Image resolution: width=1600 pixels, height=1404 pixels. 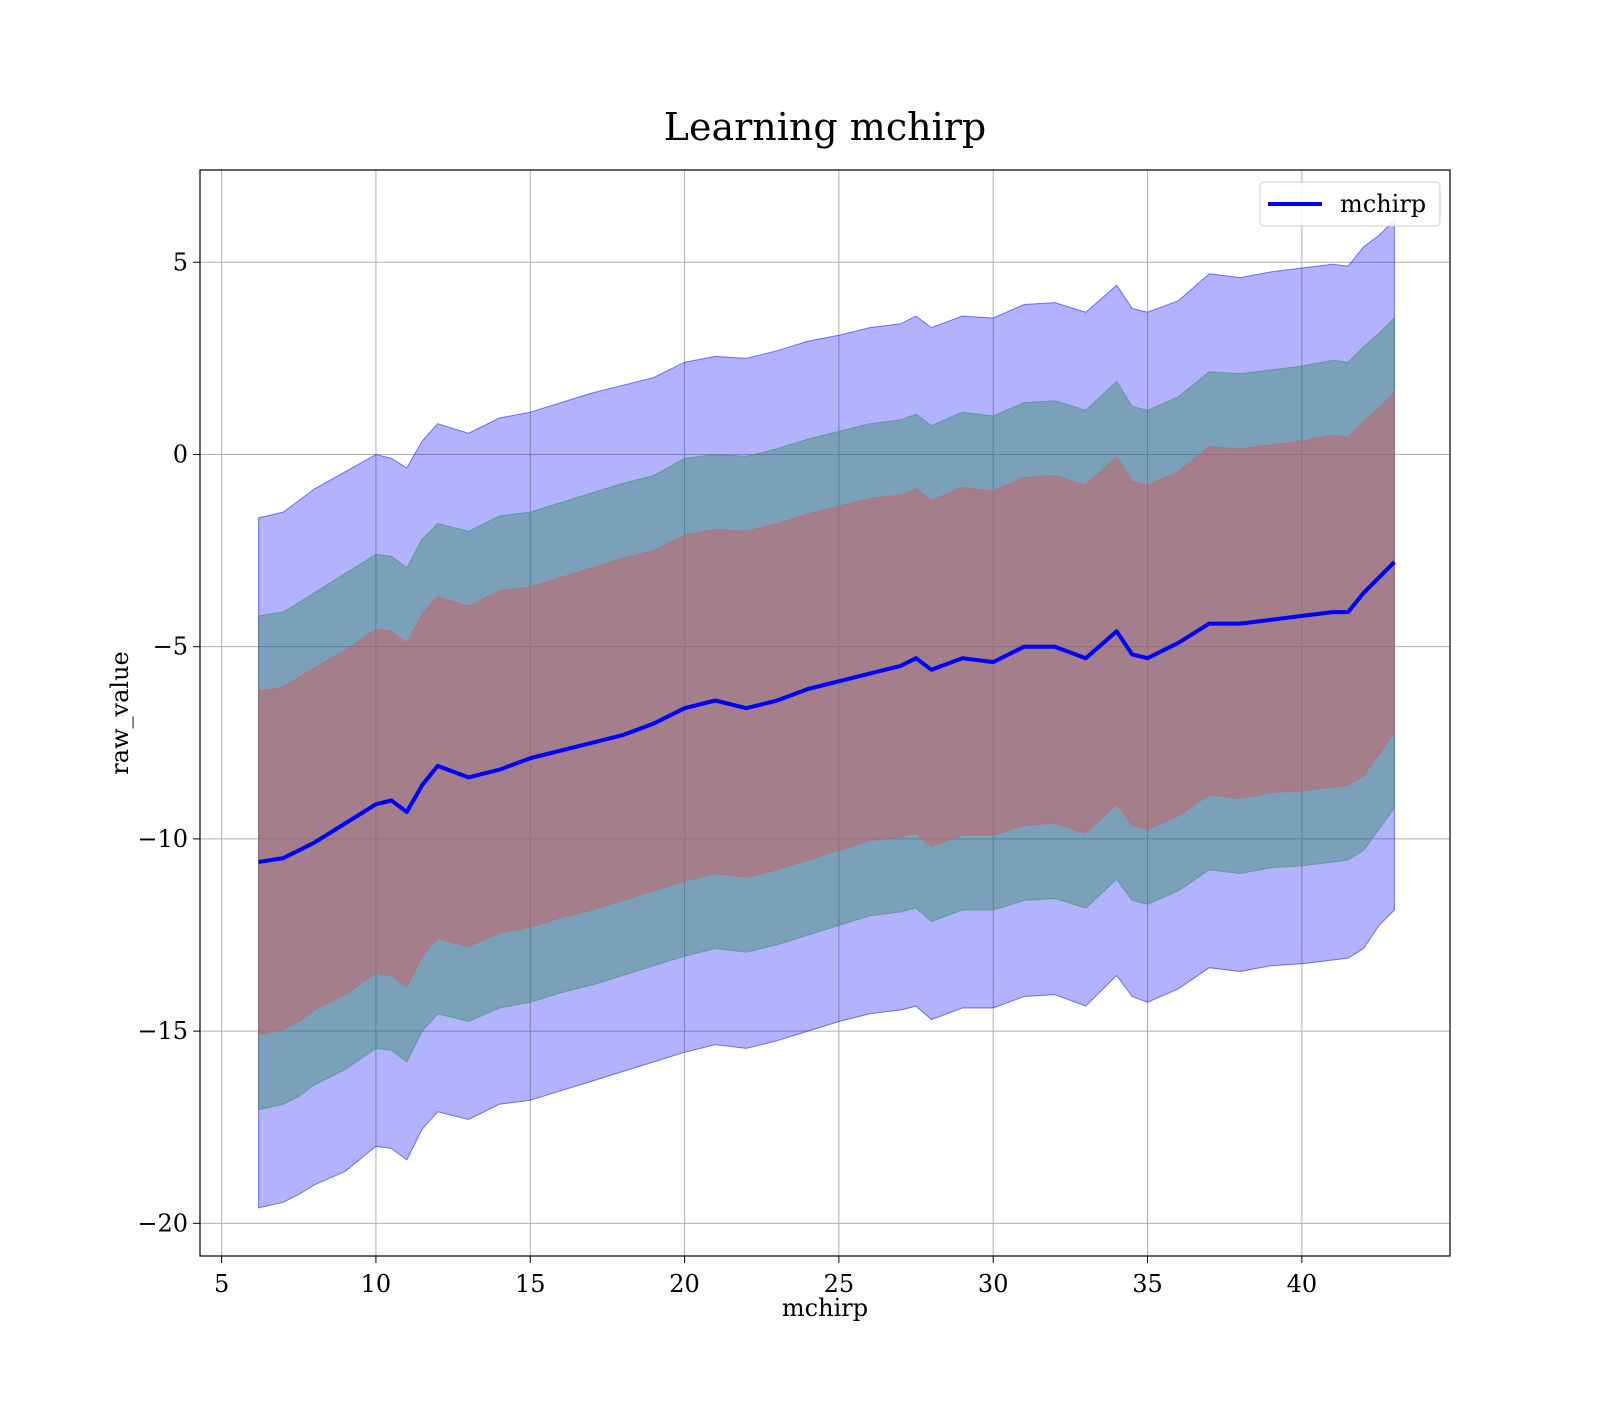 What do you see at coordinates (162, 1223) in the screenshot?
I see `y-tick-label: −20` at bounding box center [162, 1223].